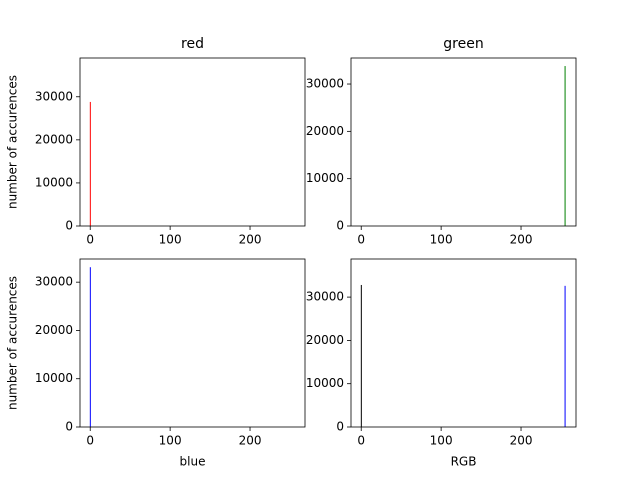 This screenshot has height=480, width=640. What do you see at coordinates (193, 462) in the screenshot?
I see `x-axis-label: blue` at bounding box center [193, 462].